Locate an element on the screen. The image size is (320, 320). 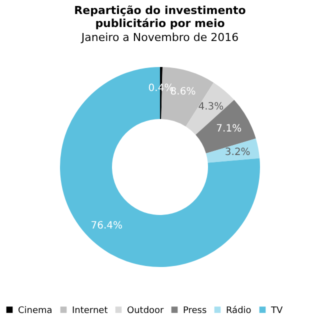
data-label: 76.4% is located at coordinates (106, 226).